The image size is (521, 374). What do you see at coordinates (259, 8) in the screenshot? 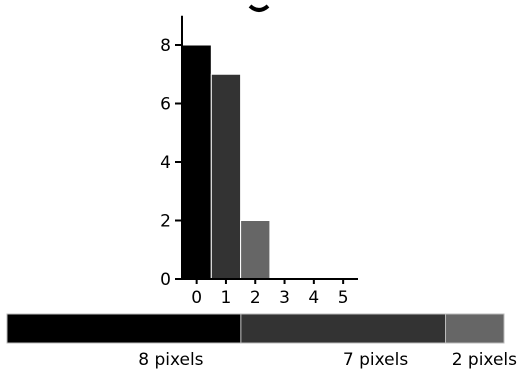
I see `cropped-glyph-top` at bounding box center [259, 8].